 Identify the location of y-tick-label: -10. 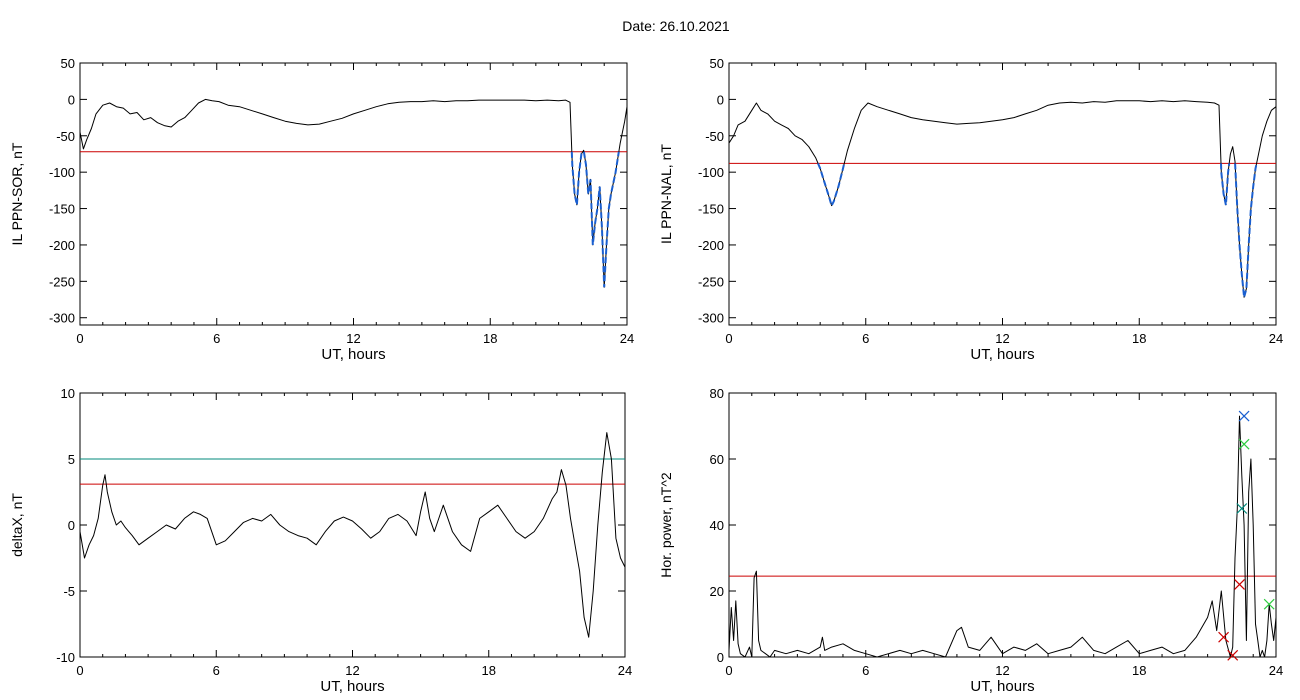
(65, 657).